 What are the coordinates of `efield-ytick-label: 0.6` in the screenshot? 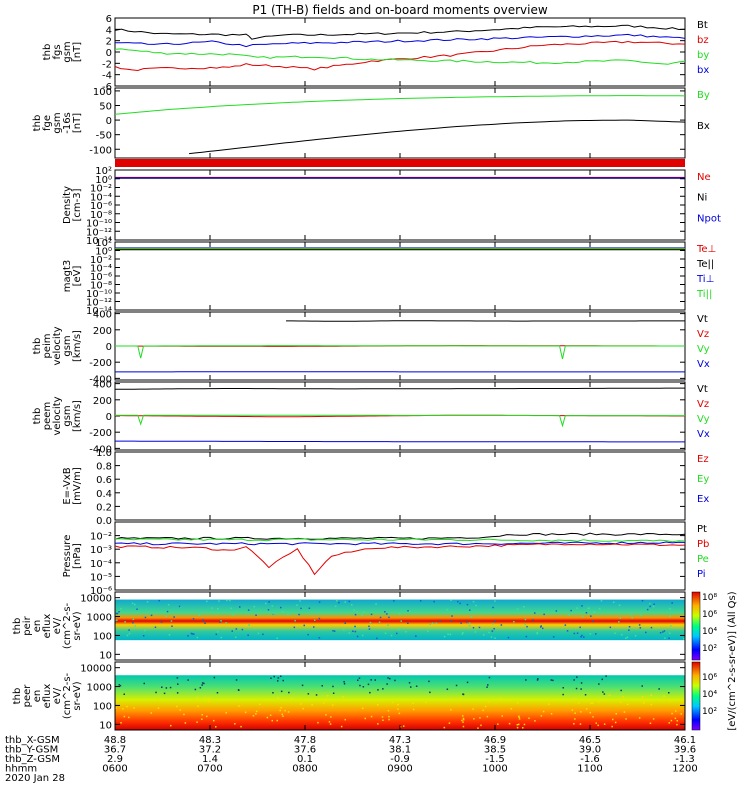 It's located at (104, 480).